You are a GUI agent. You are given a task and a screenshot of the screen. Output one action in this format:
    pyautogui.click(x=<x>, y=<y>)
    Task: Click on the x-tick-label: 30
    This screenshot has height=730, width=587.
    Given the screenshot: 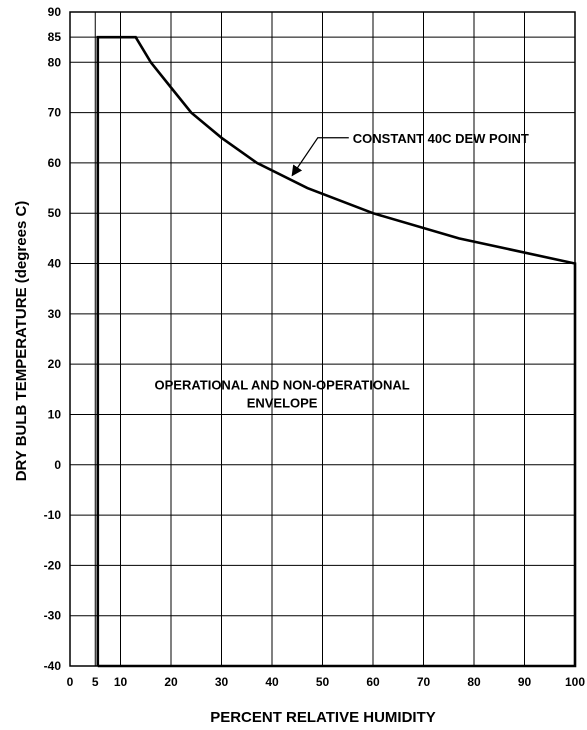 What is the action you would take?
    pyautogui.click(x=222, y=682)
    